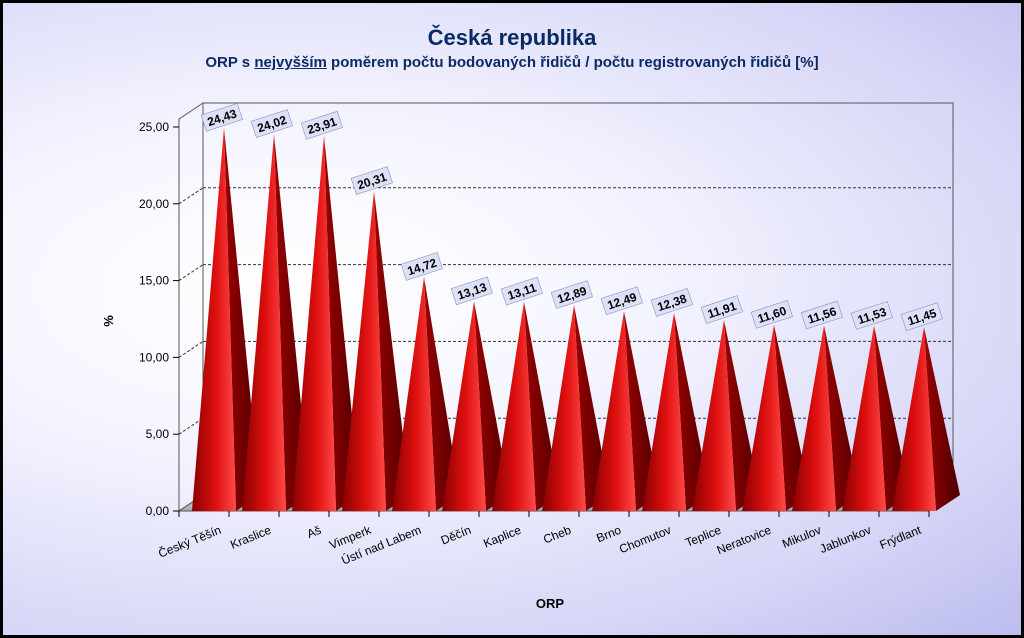  I want to click on data-label: 23,91, so click(321, 125).